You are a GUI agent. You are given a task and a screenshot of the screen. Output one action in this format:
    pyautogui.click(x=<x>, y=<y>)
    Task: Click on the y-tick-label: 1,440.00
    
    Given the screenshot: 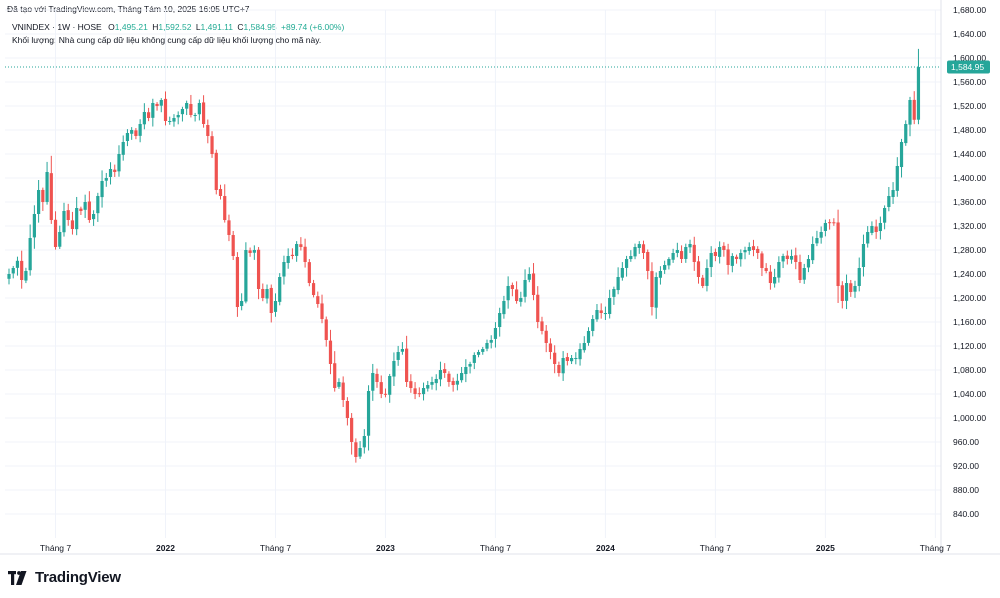 What is the action you would take?
    pyautogui.click(x=969, y=154)
    